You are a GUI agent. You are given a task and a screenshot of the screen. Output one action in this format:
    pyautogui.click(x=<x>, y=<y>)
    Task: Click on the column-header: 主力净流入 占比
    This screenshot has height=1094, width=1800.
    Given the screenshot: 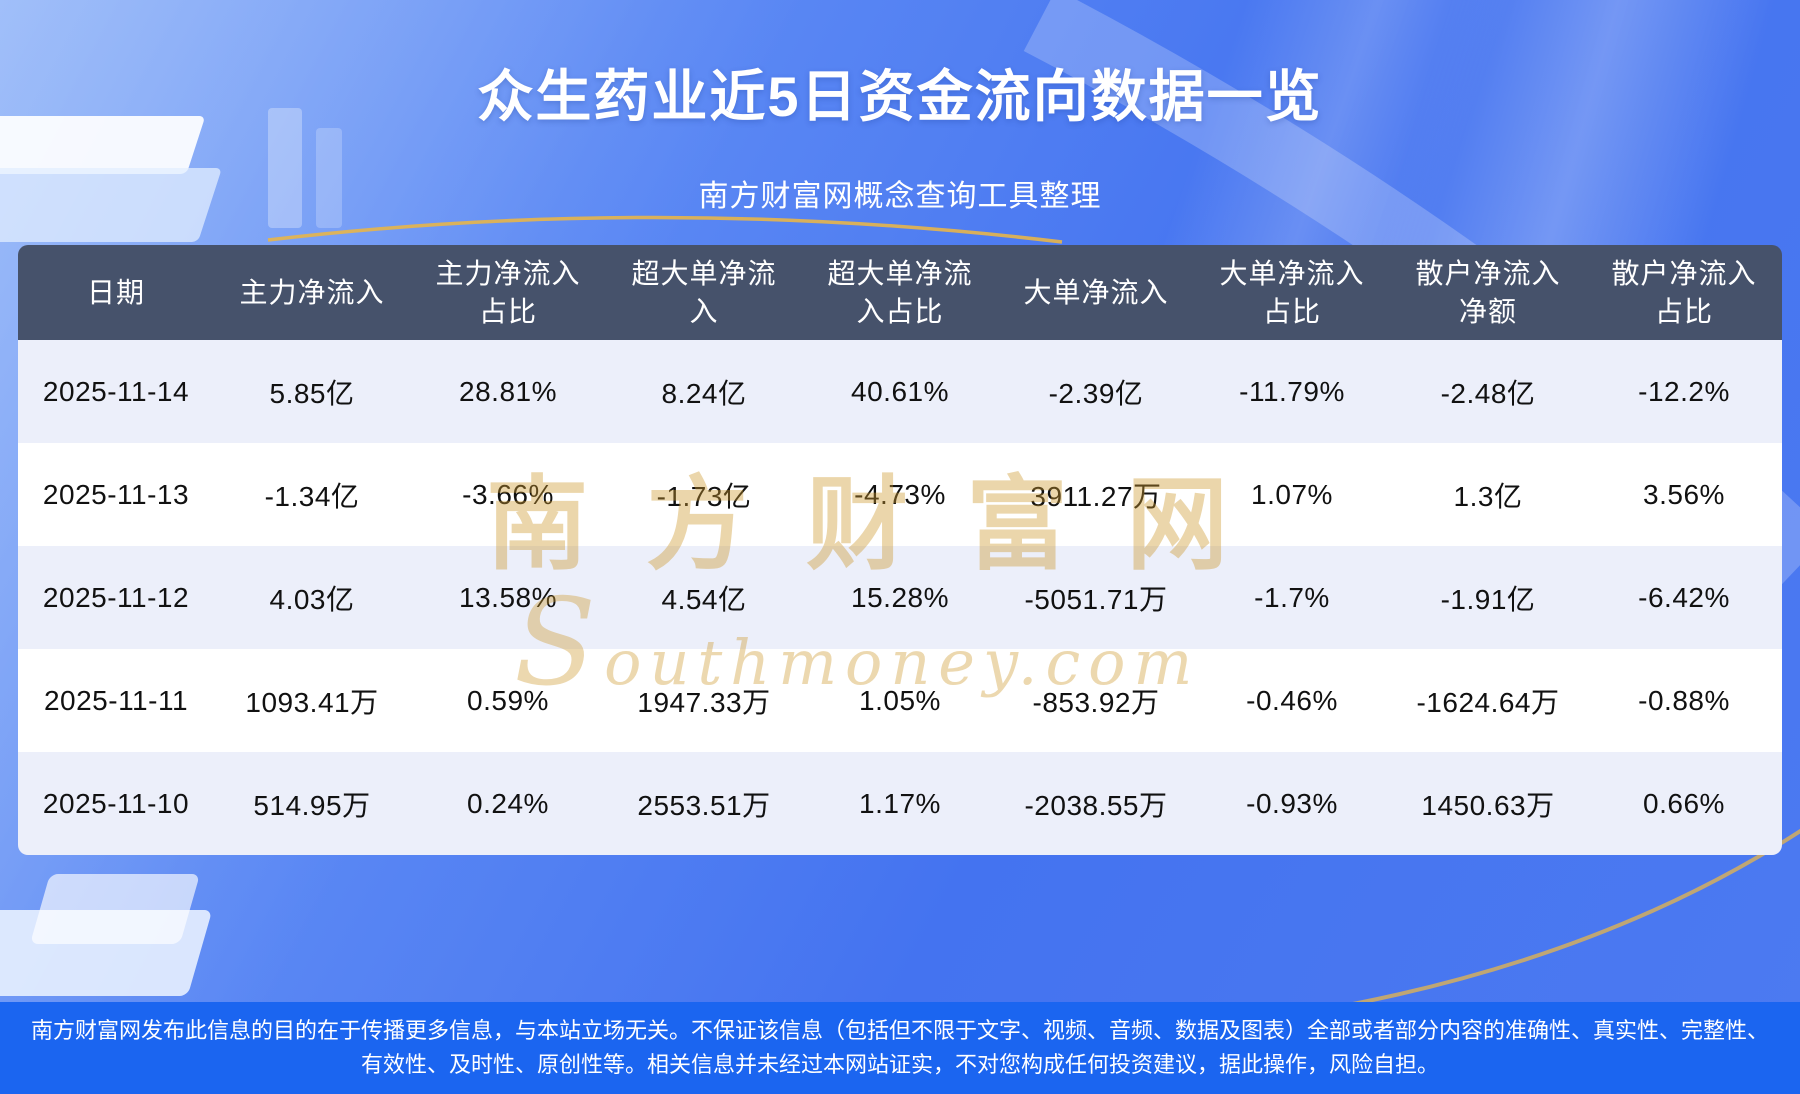 What is the action you would take?
    pyautogui.click(x=508, y=292)
    